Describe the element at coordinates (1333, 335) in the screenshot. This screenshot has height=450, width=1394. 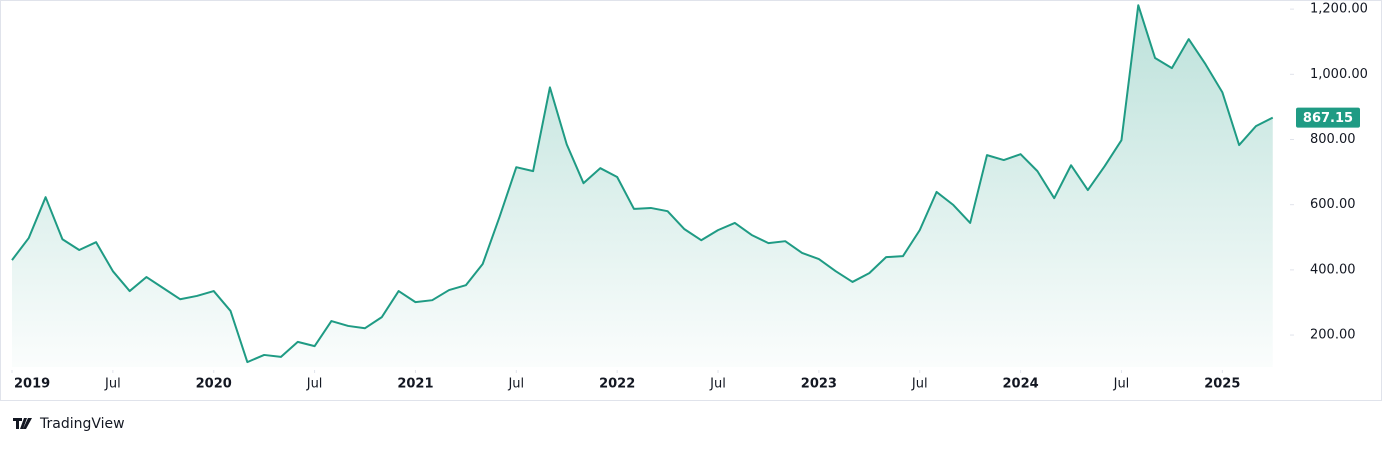
I see `y-tick-label: 200.00` at that location.